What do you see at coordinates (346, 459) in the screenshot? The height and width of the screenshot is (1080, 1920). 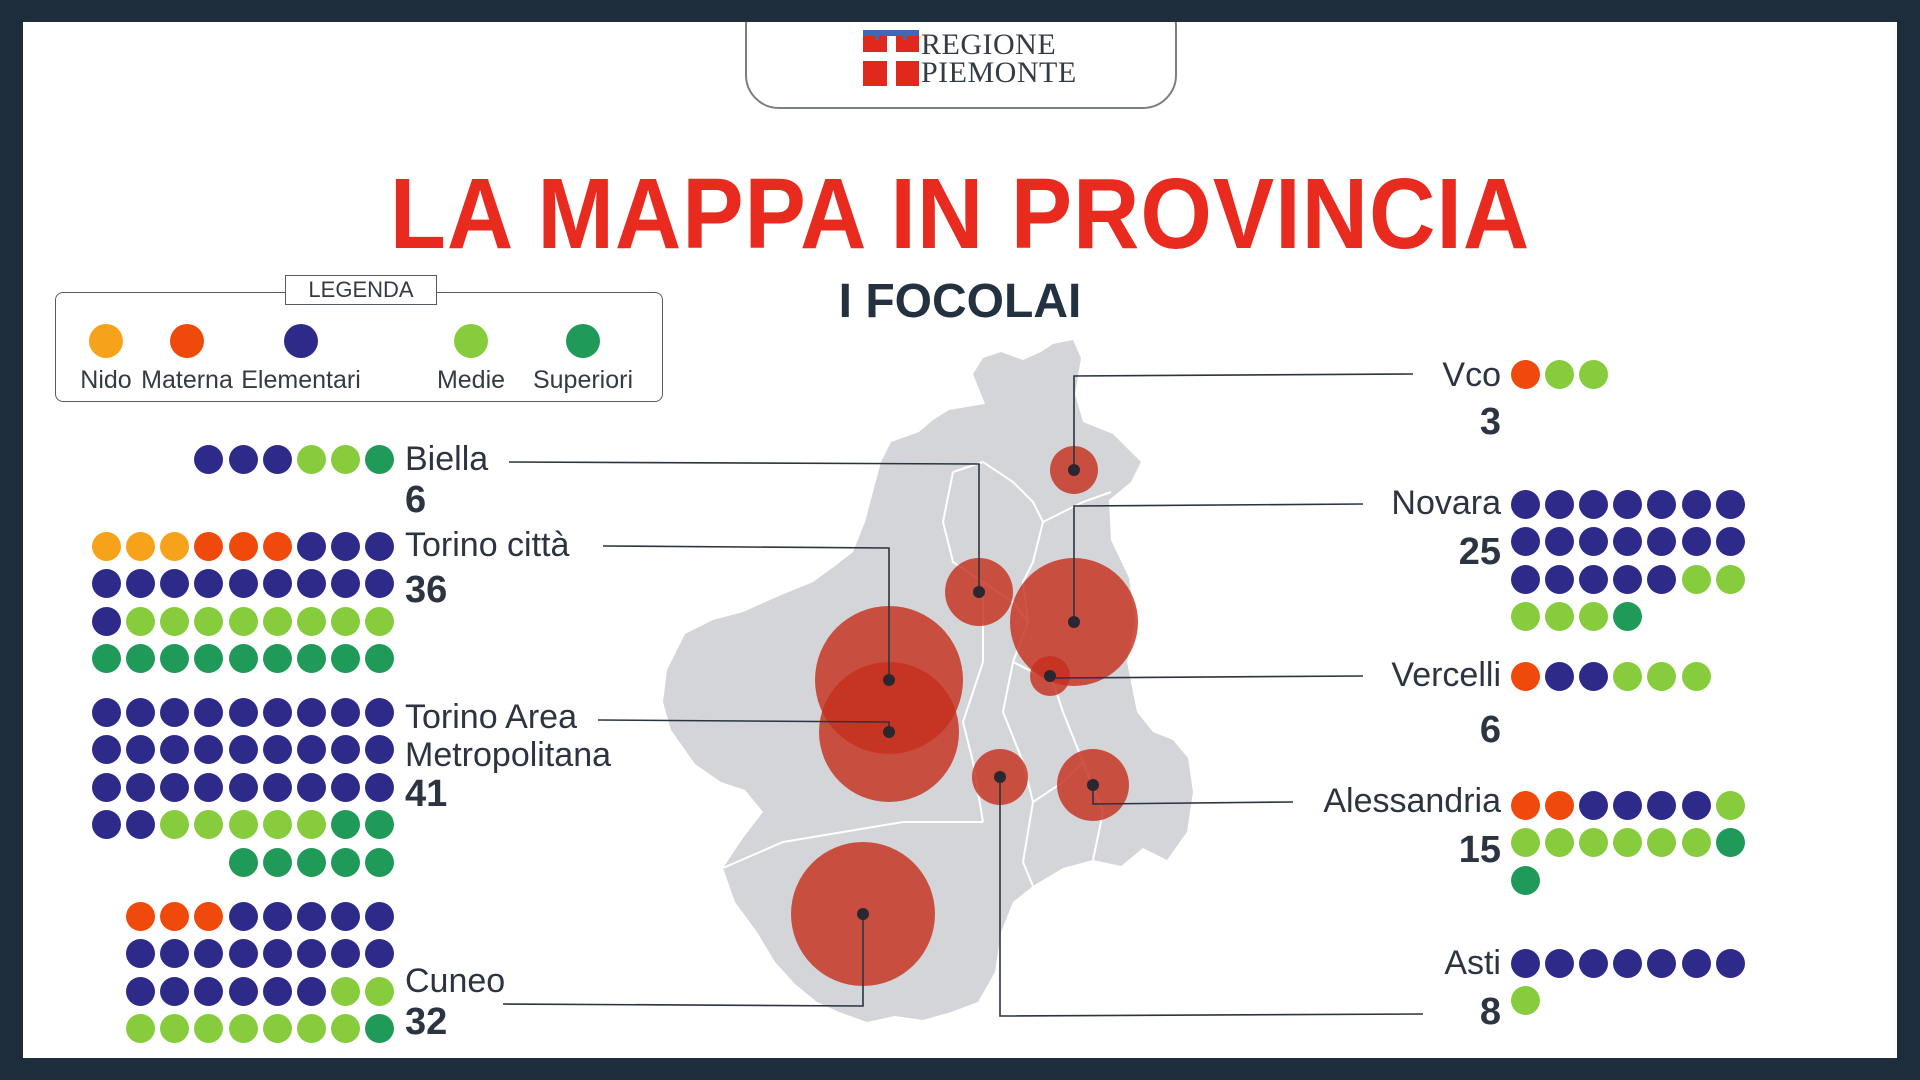 I see `dot-biella-medie` at bounding box center [346, 459].